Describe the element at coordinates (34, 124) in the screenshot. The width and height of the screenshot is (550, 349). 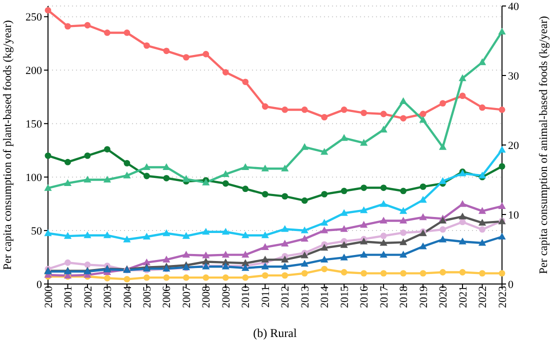
I see `y-tick-label: 150` at that location.